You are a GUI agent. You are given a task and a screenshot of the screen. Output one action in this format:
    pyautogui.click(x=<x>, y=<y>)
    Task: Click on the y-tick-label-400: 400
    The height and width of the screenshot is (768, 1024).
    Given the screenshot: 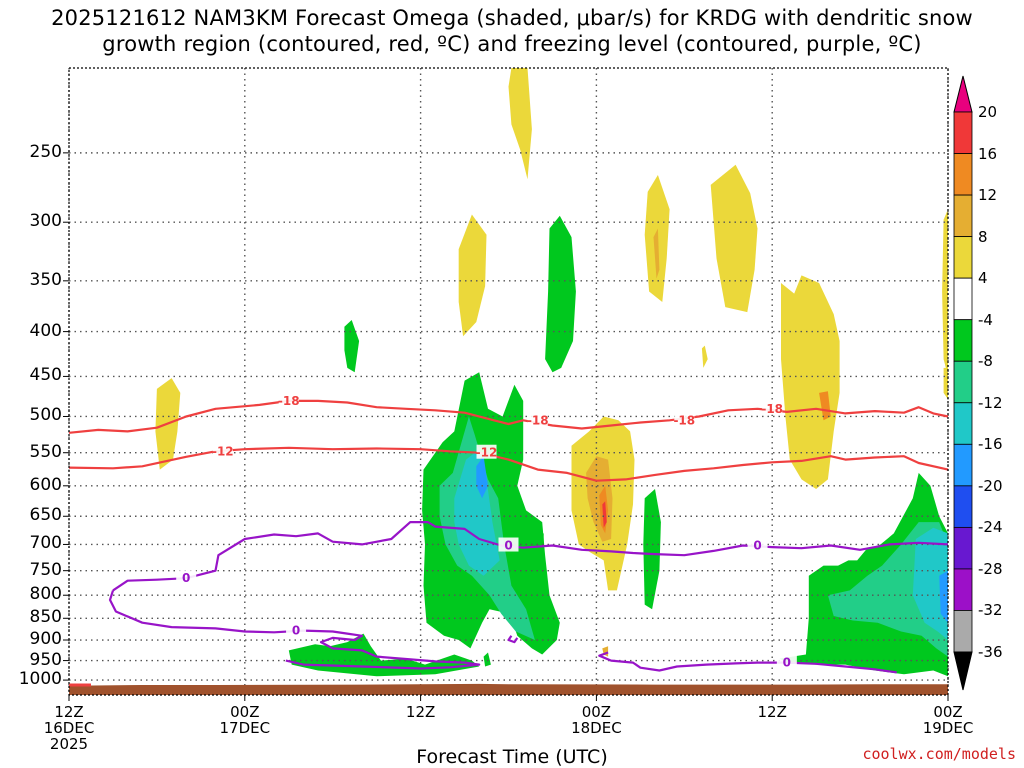 What is the action you would take?
    pyautogui.click(x=45, y=330)
    